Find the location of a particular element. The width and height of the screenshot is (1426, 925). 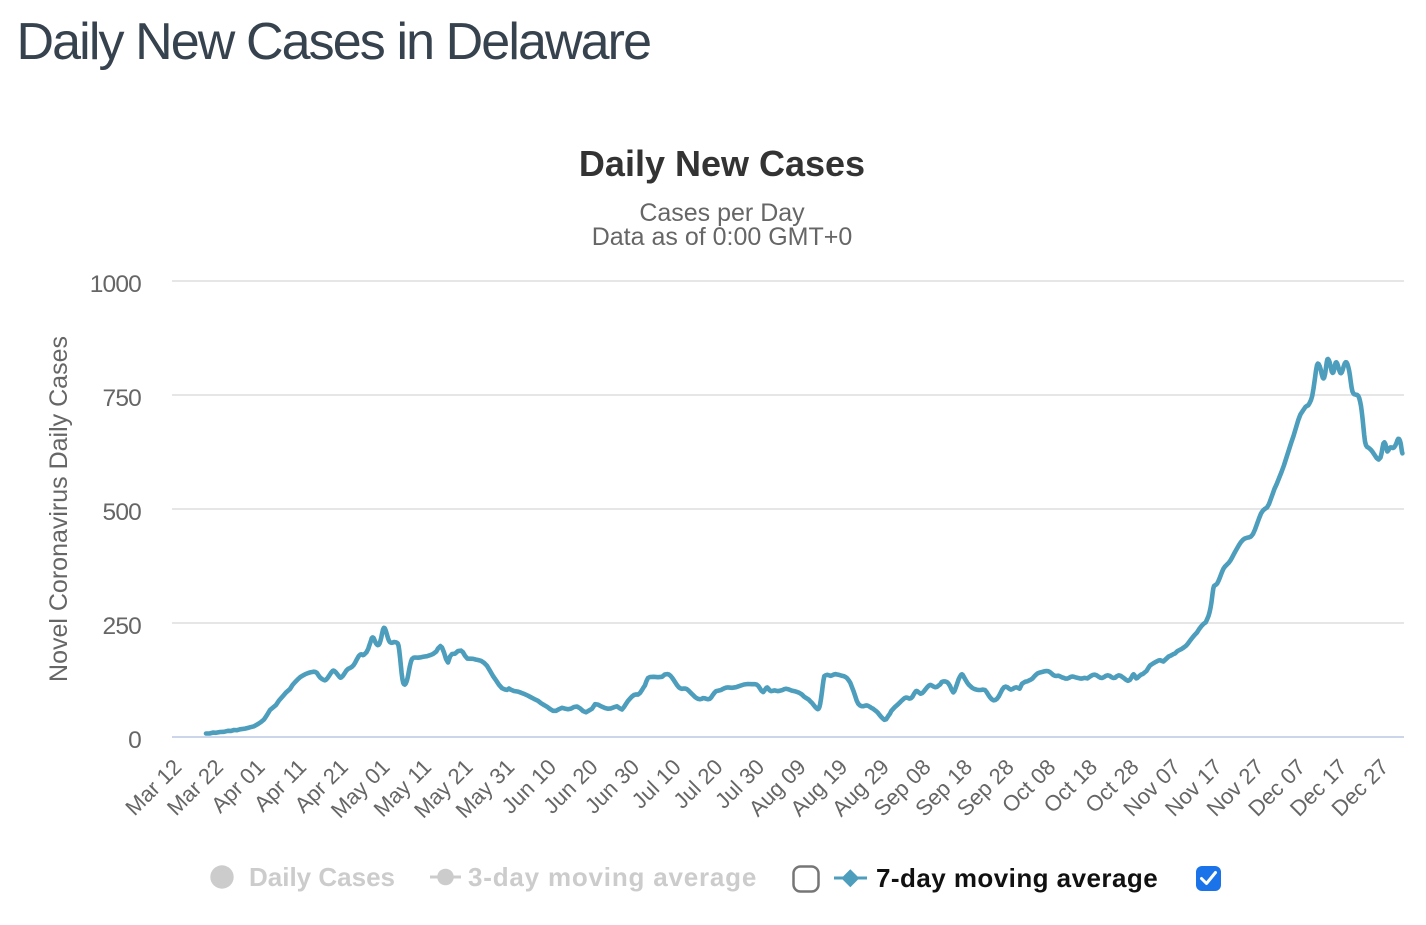

svg-text: 750 is located at coordinates (122, 398).